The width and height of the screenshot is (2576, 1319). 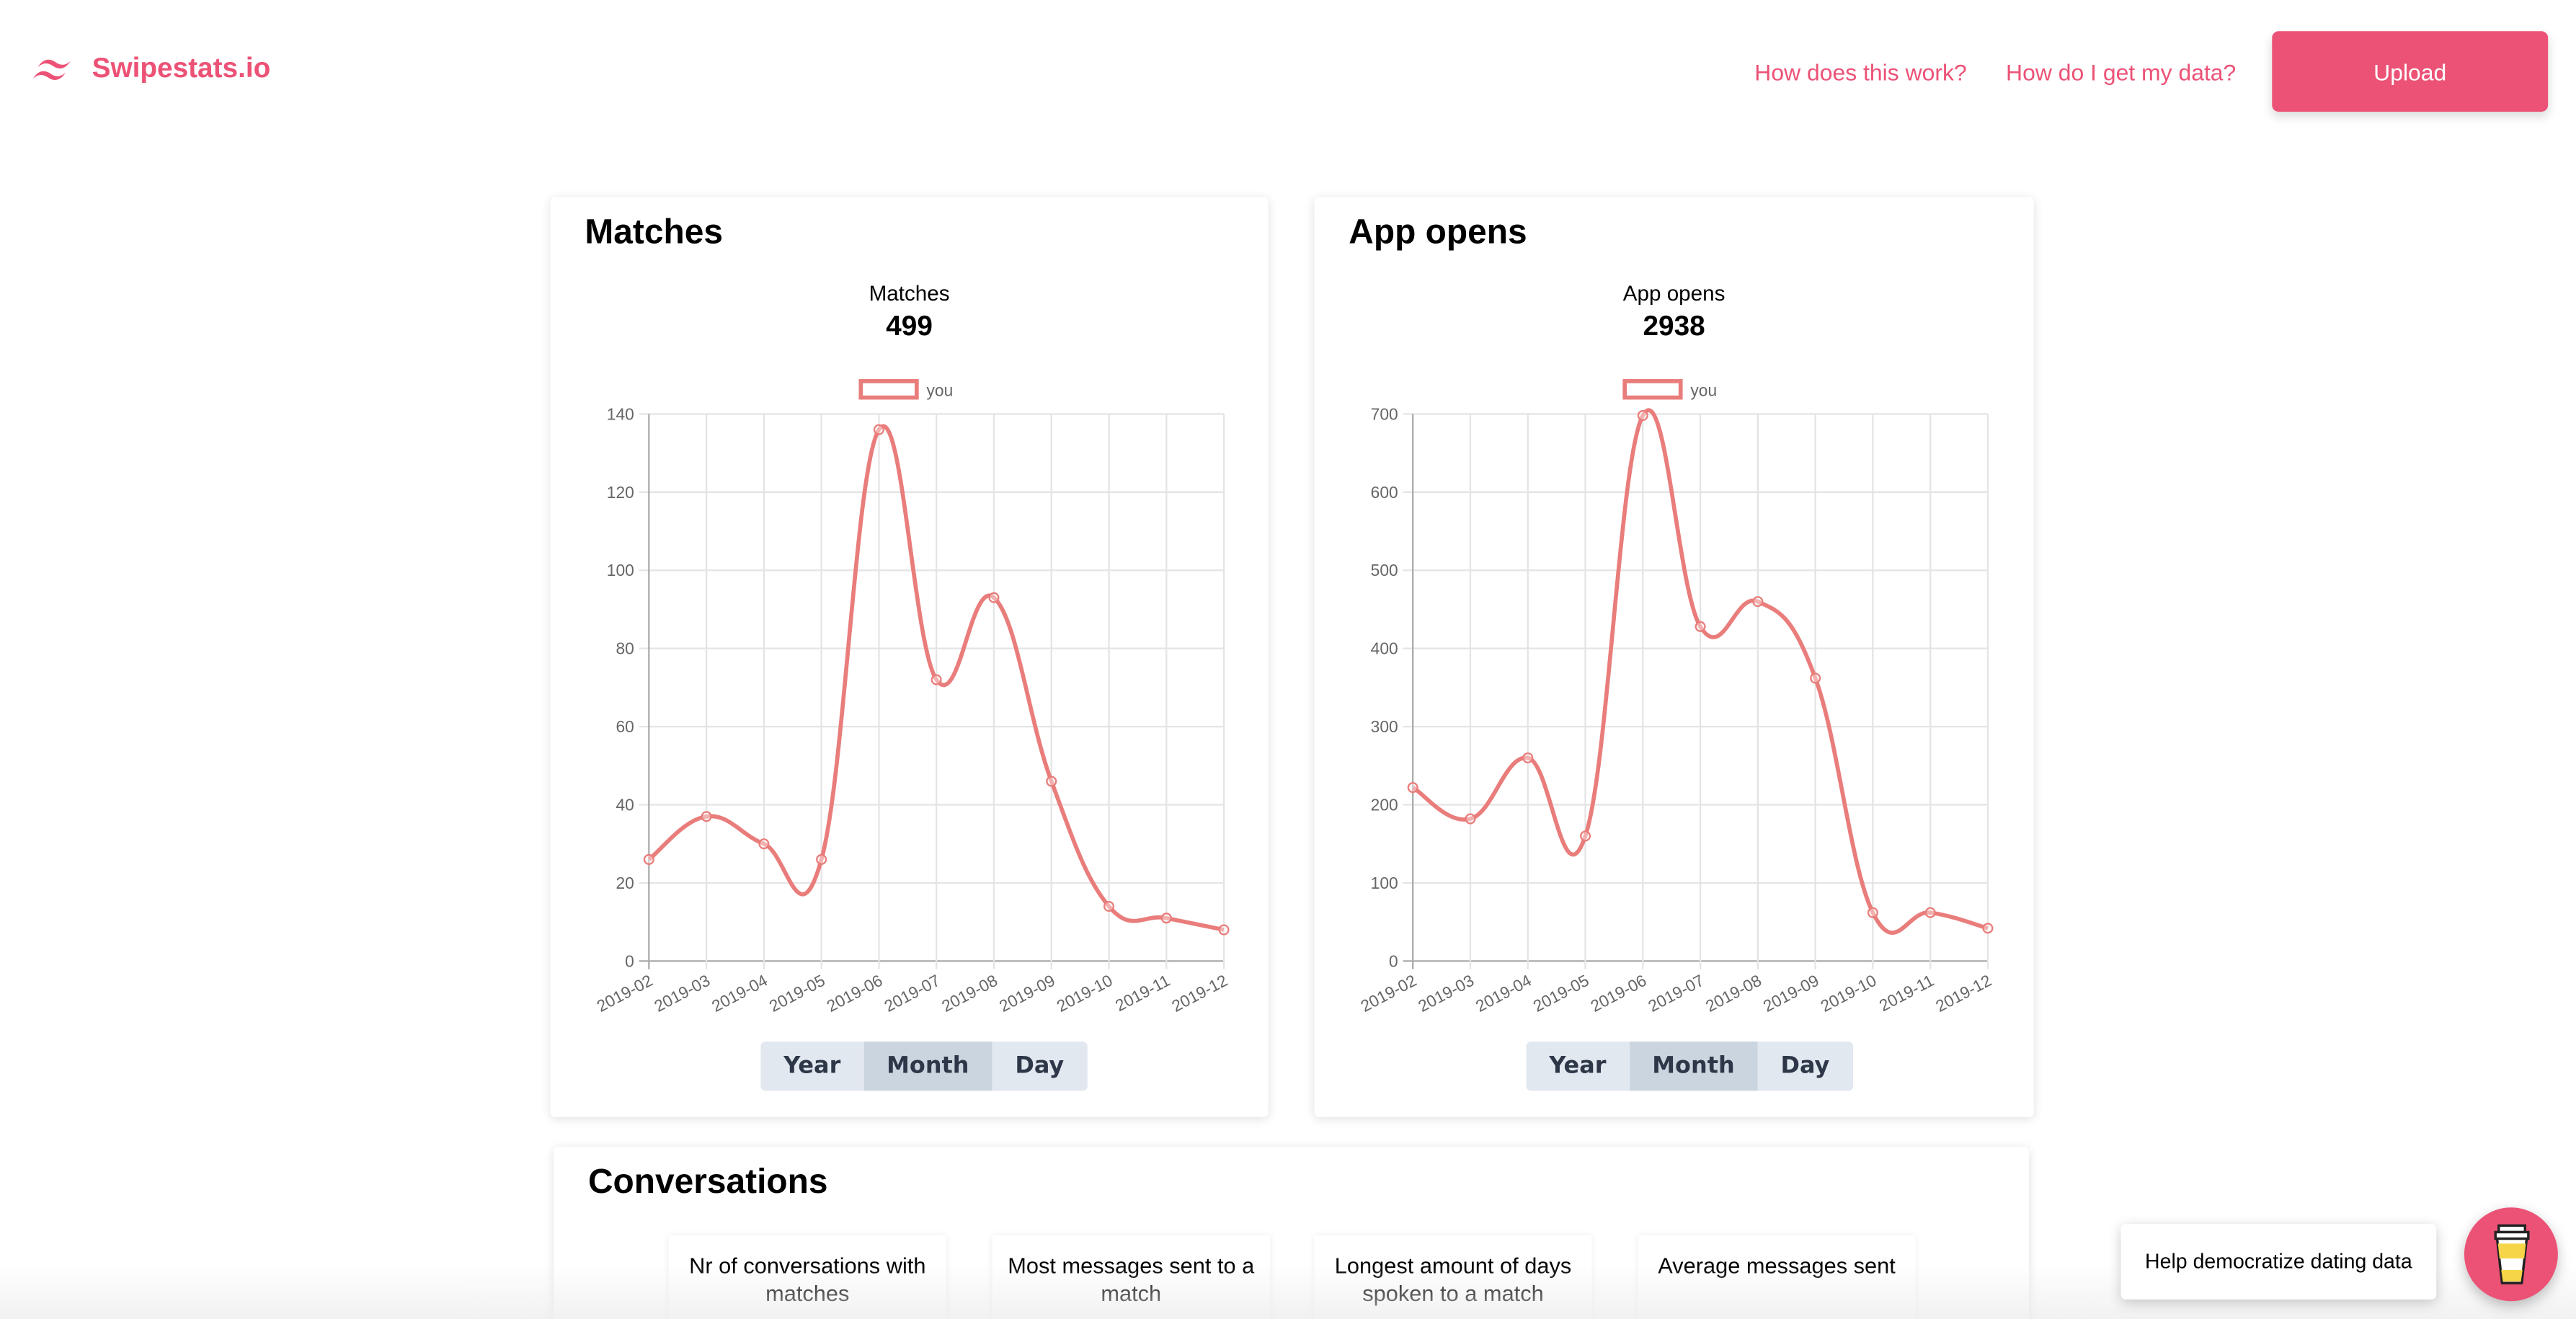 I want to click on card-title: Matches, so click(x=654, y=232).